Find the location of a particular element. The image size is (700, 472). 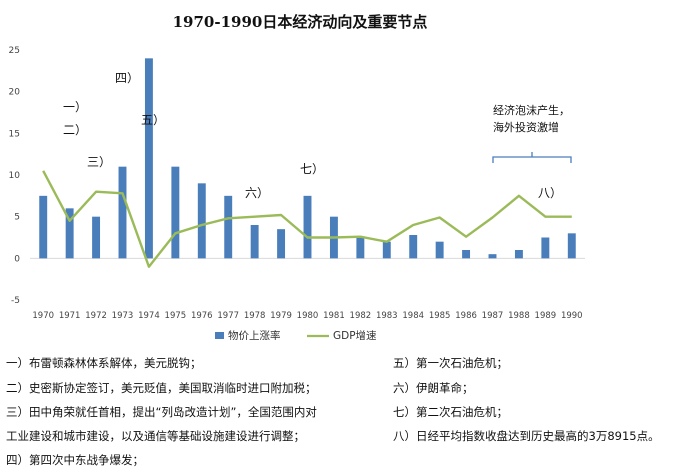

x-tick-label: 1970 is located at coordinates (43, 316).